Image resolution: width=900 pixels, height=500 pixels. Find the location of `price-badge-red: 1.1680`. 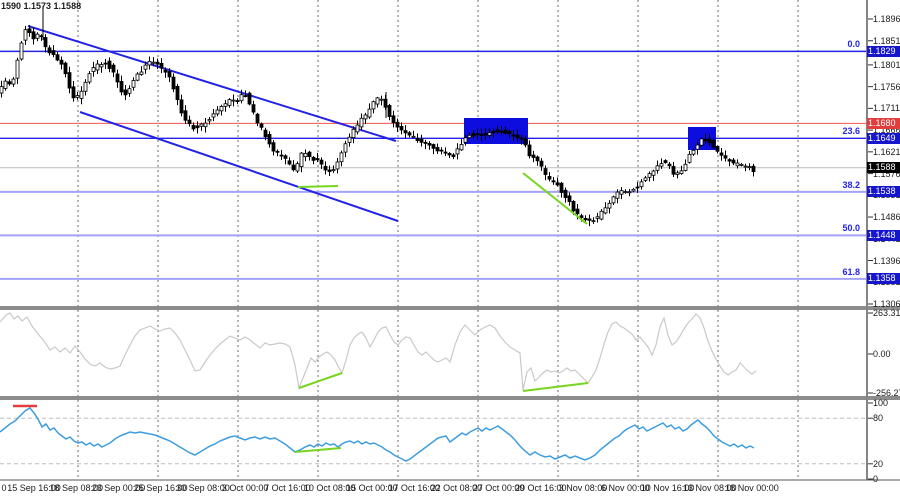

price-badge-red: 1.1680 is located at coordinates (883, 123).